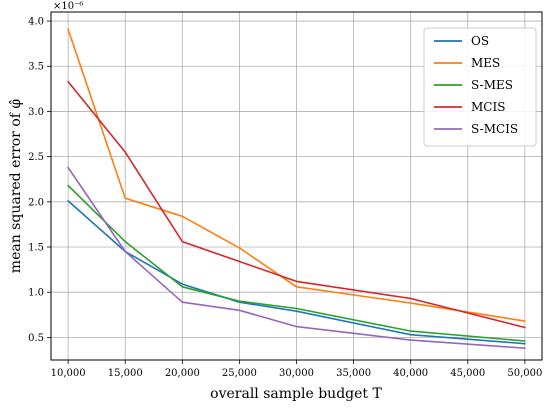 Image resolution: width=550 pixels, height=409 pixels. I want to click on legend-box, so click(480, 87).